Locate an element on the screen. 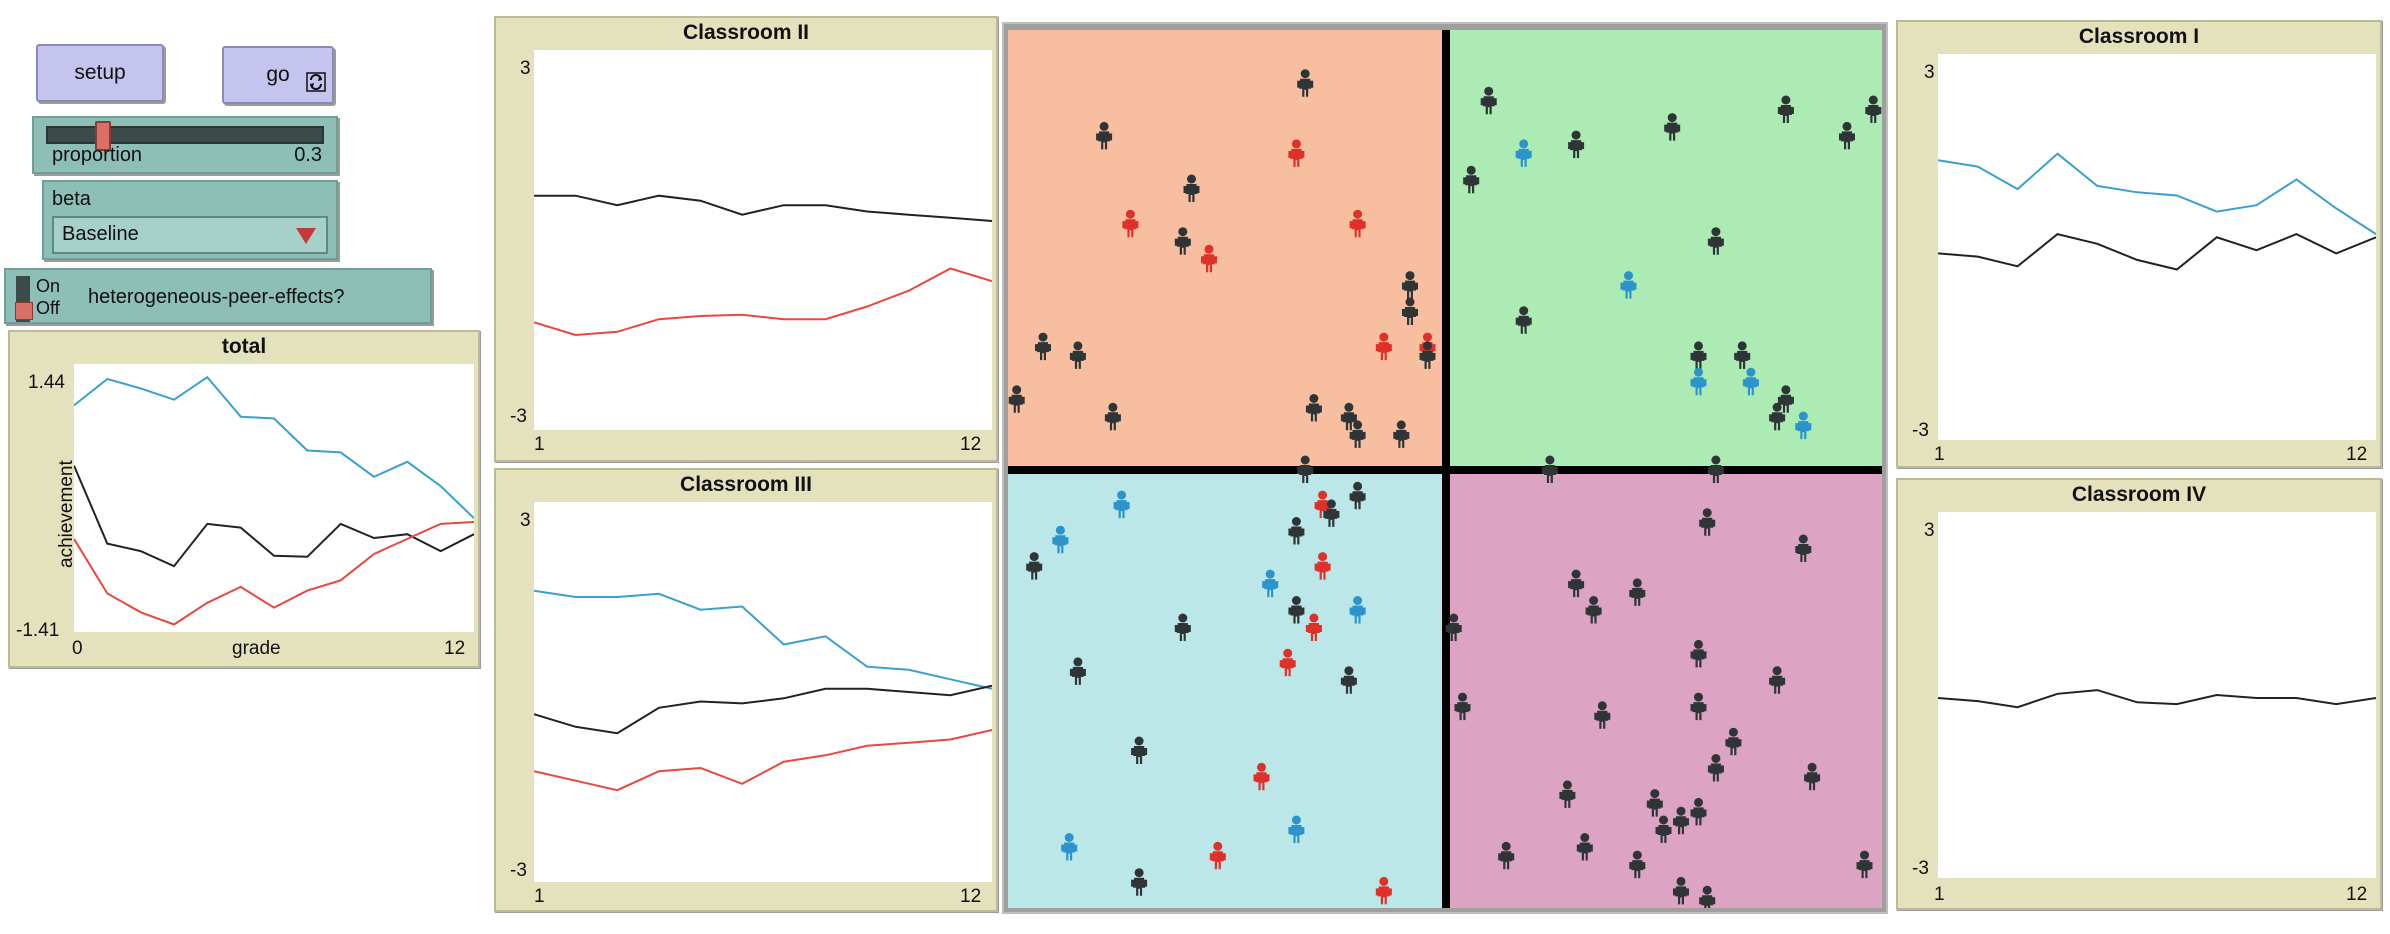  total-plot-svg is located at coordinates (274, 500).